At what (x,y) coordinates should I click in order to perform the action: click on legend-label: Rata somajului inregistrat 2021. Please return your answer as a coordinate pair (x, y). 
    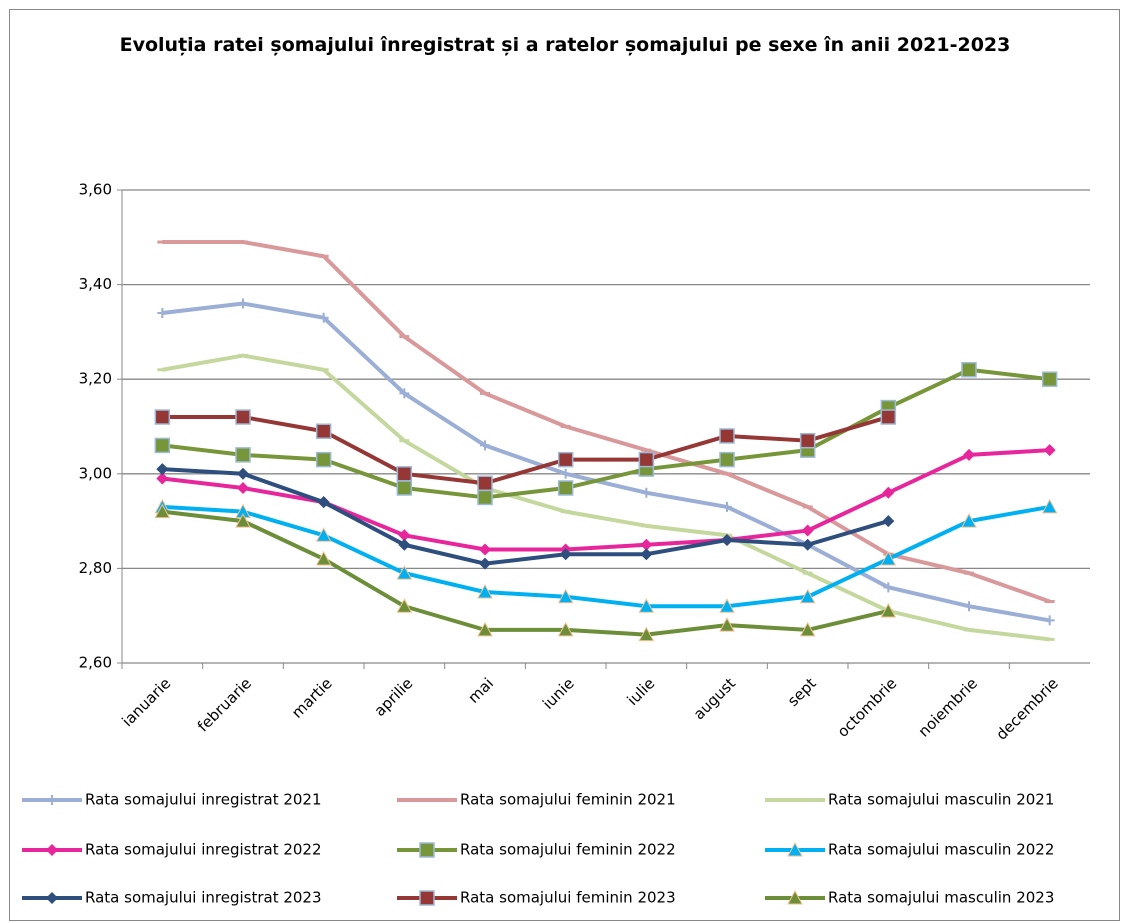
    Looking at the image, I should click on (203, 800).